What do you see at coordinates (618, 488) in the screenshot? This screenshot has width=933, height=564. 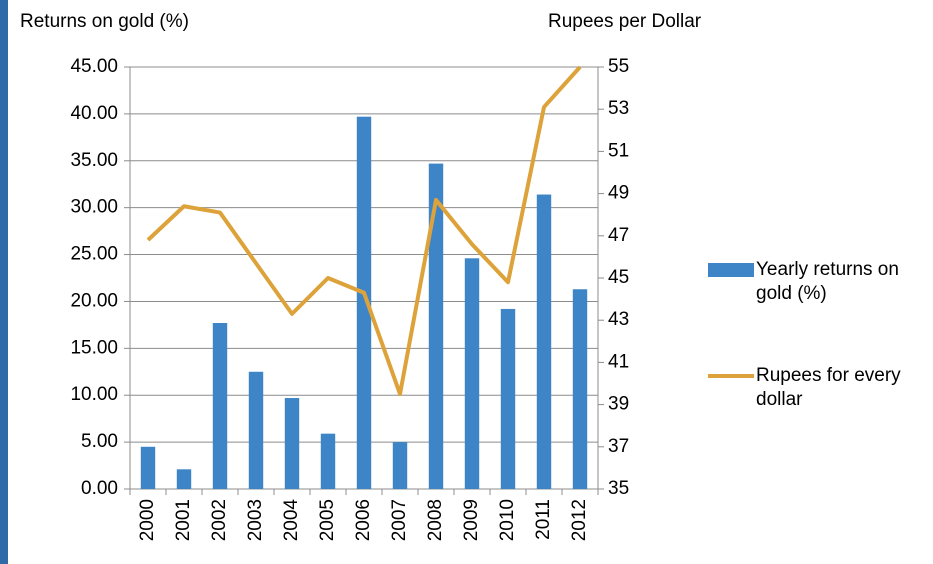 I see `y2-tick-label: 35` at bounding box center [618, 488].